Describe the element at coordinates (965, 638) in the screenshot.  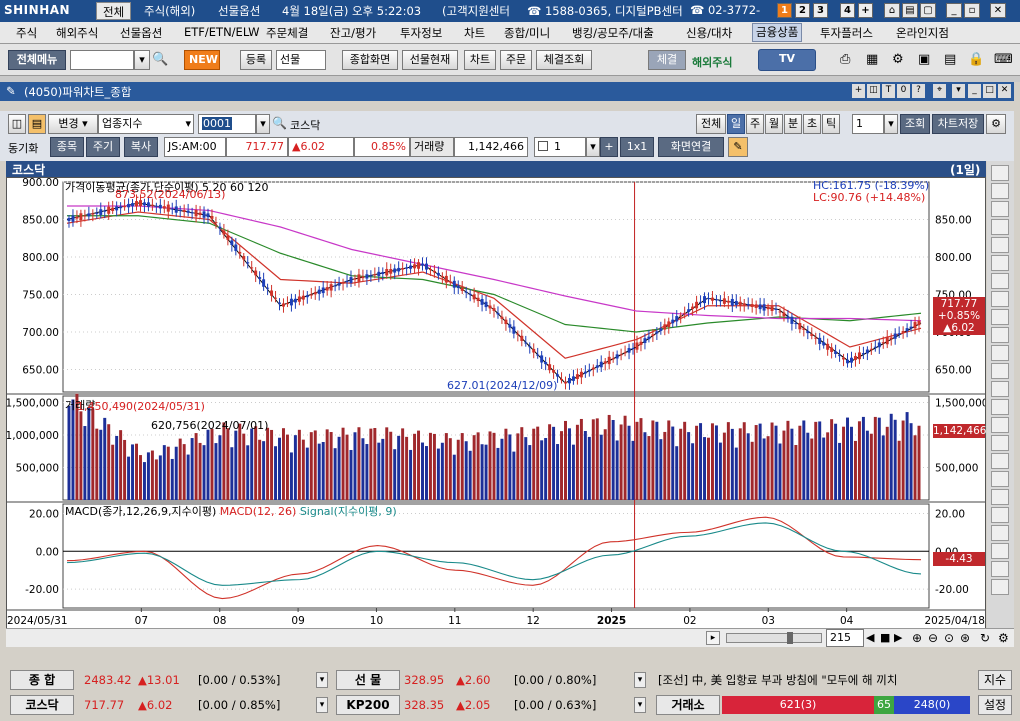
I see `zoom-fit-icon: ⊛` at that location.